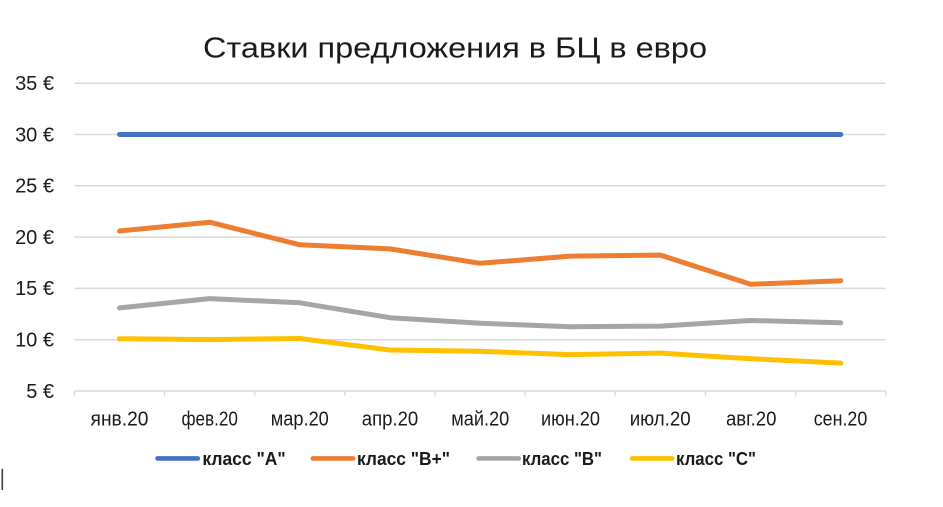 Image resolution: width=943 pixels, height=507 pixels. What do you see at coordinates (40, 392) in the screenshot?
I see `svg-text: 5 €` at bounding box center [40, 392].